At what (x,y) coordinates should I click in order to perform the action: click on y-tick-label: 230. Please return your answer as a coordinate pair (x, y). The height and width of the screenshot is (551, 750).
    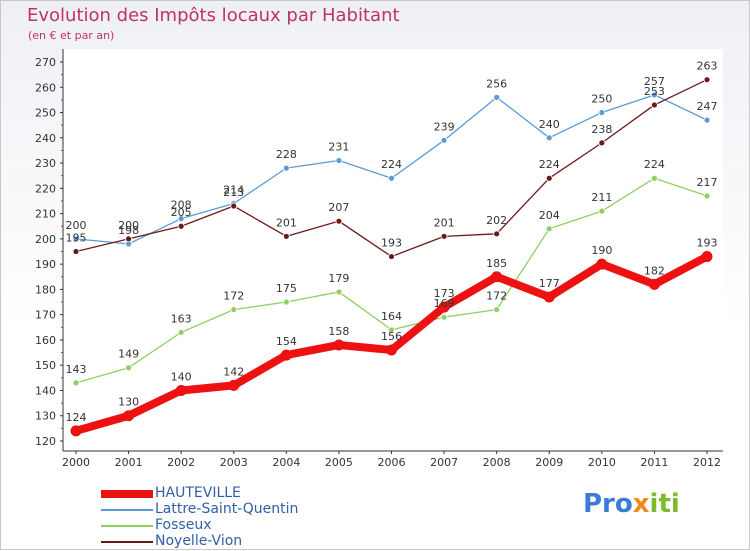
    Looking at the image, I should click on (45, 163).